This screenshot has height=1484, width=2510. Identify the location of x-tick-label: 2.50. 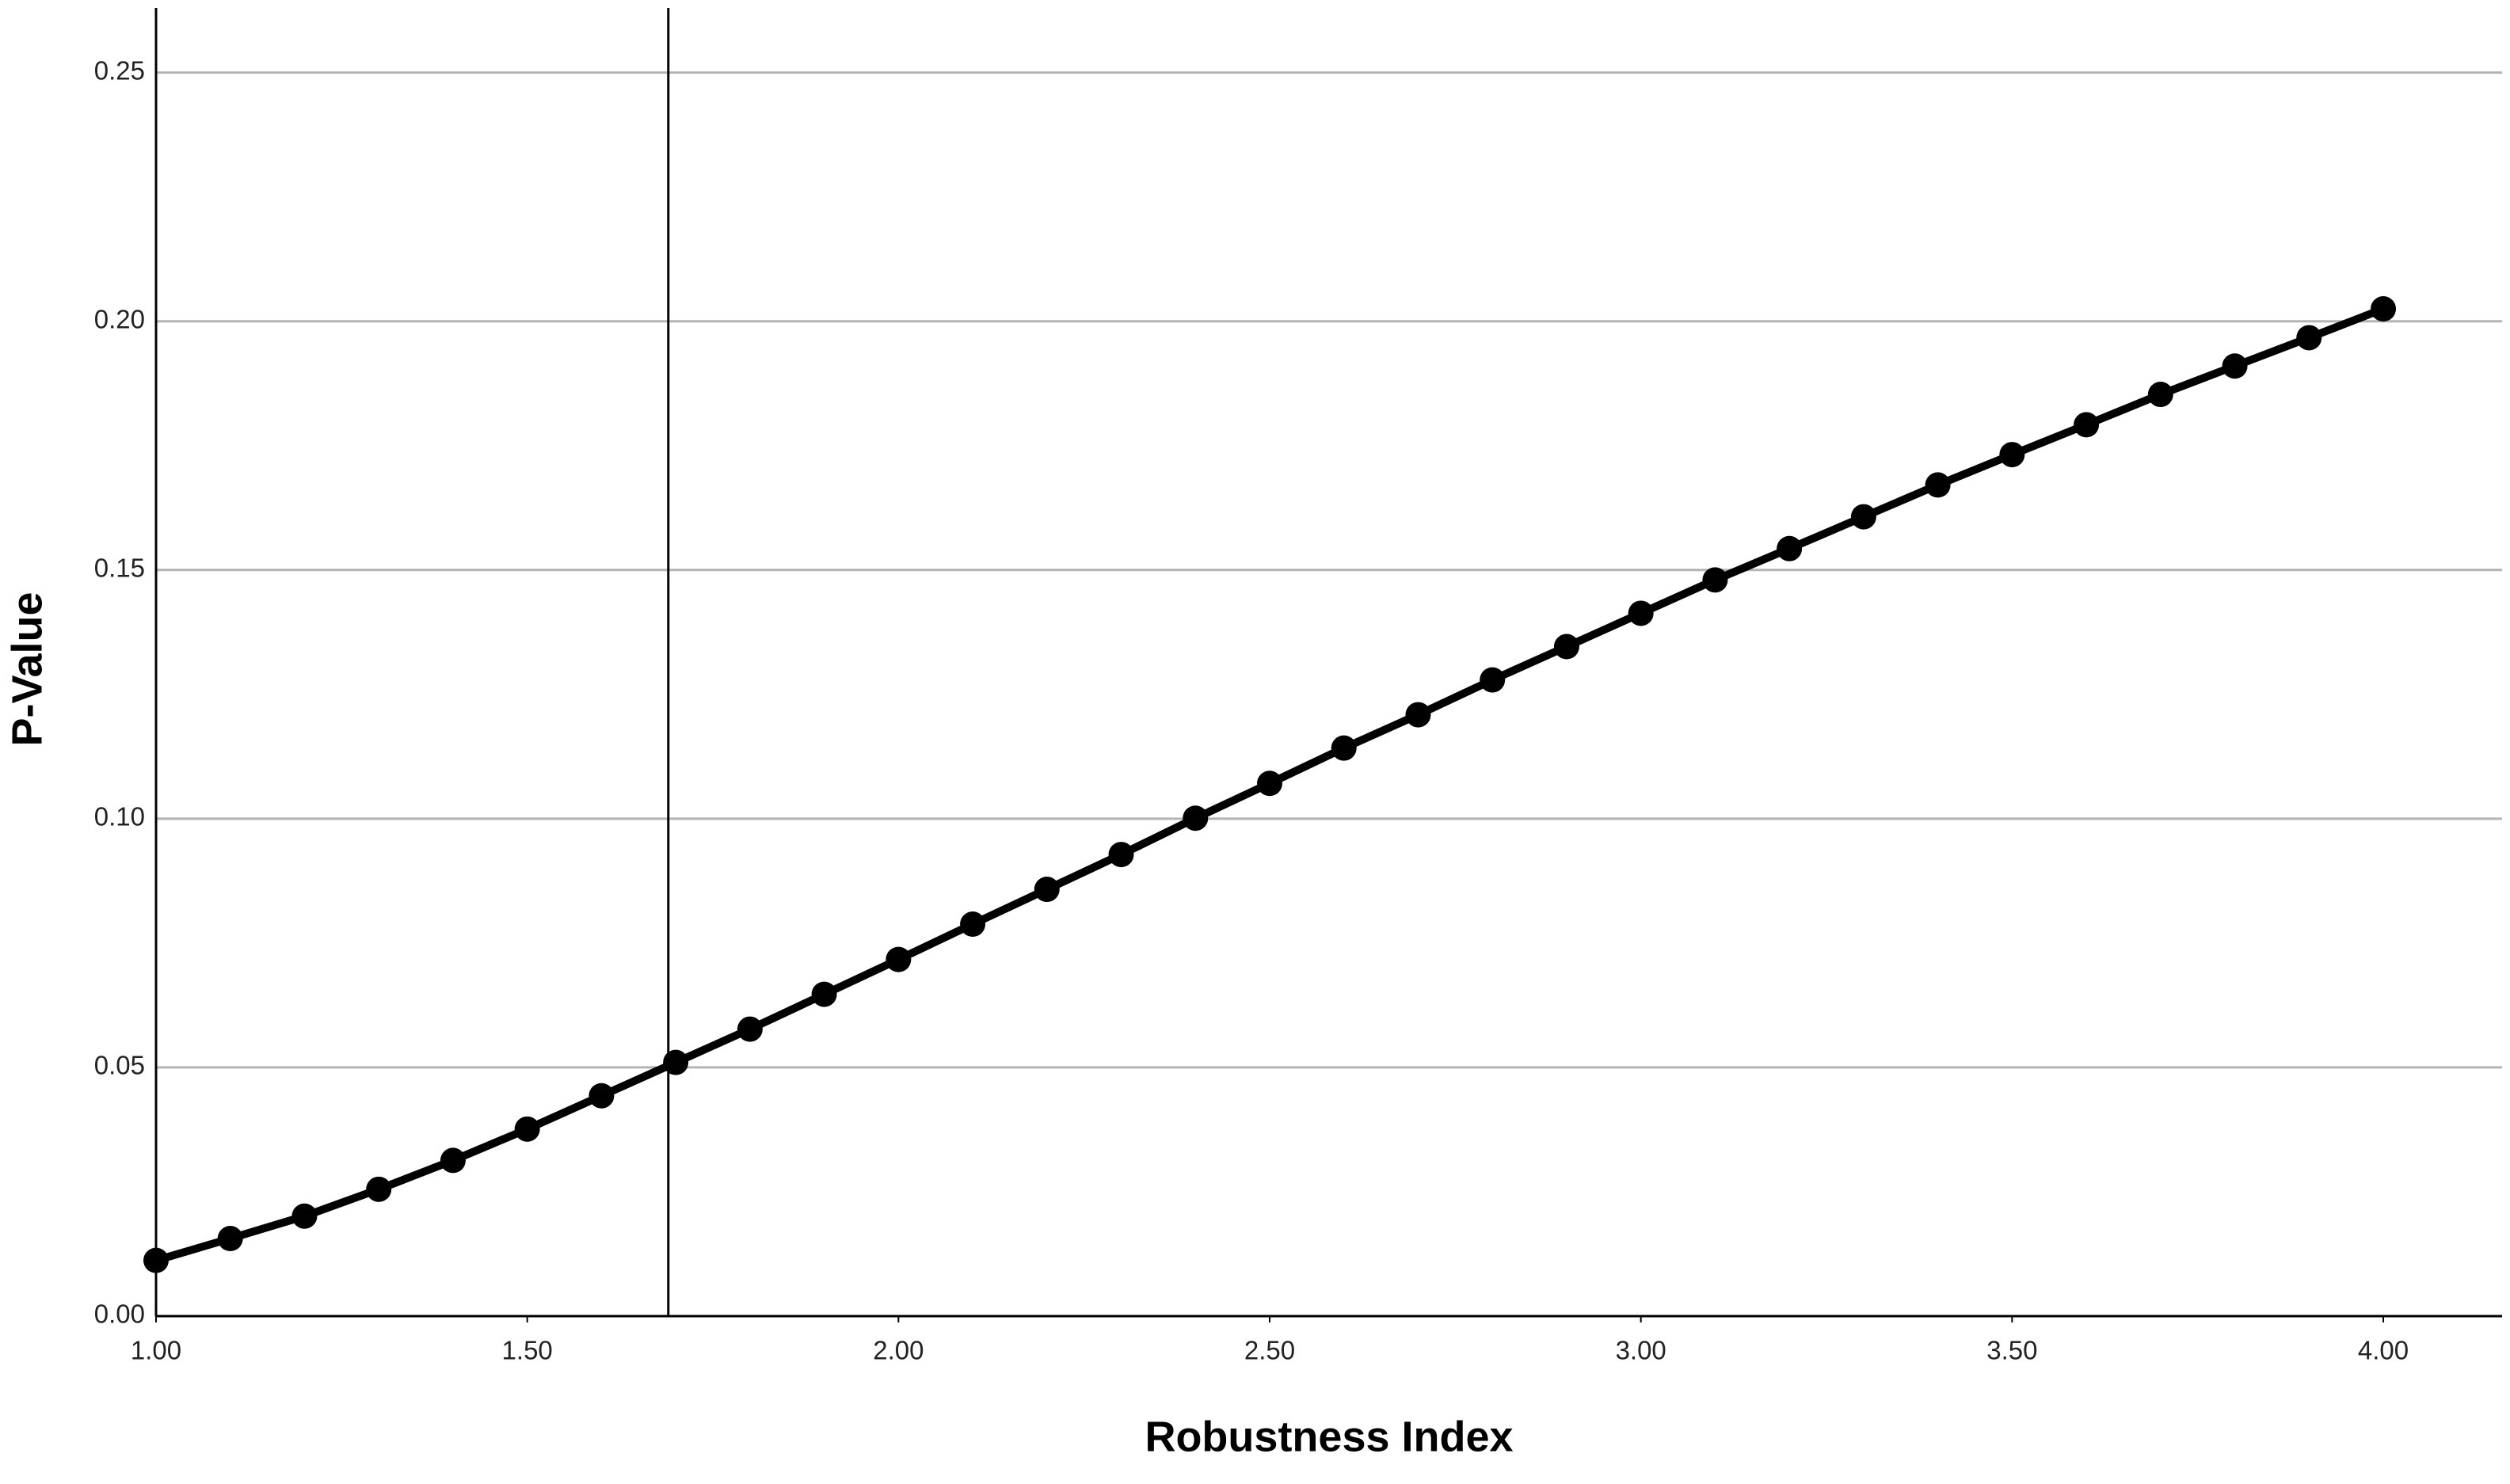
(1270, 1350).